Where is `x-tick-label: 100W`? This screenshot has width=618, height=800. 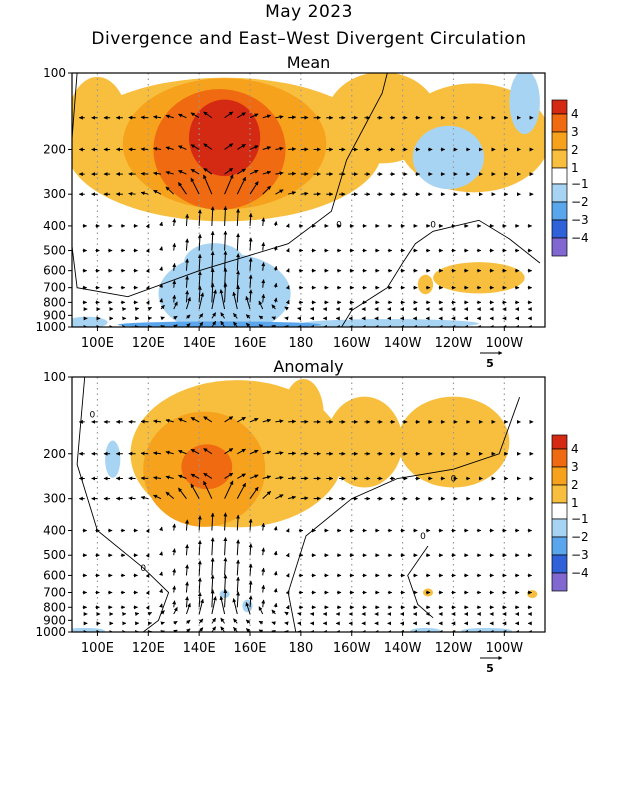
x-tick-label: 100W is located at coordinates (504, 648).